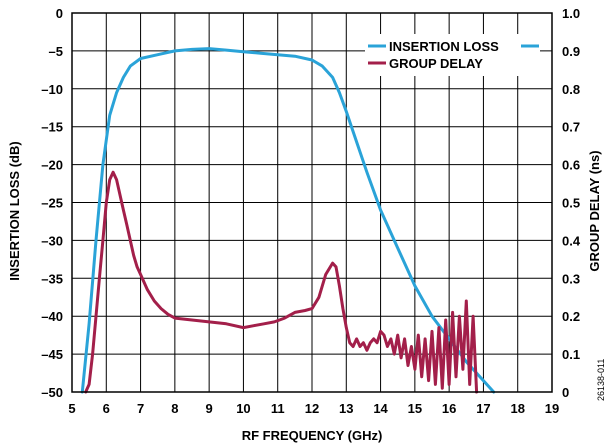  What do you see at coordinates (59, 13) in the screenshot?
I see `left-y-tick-label: 0` at bounding box center [59, 13].